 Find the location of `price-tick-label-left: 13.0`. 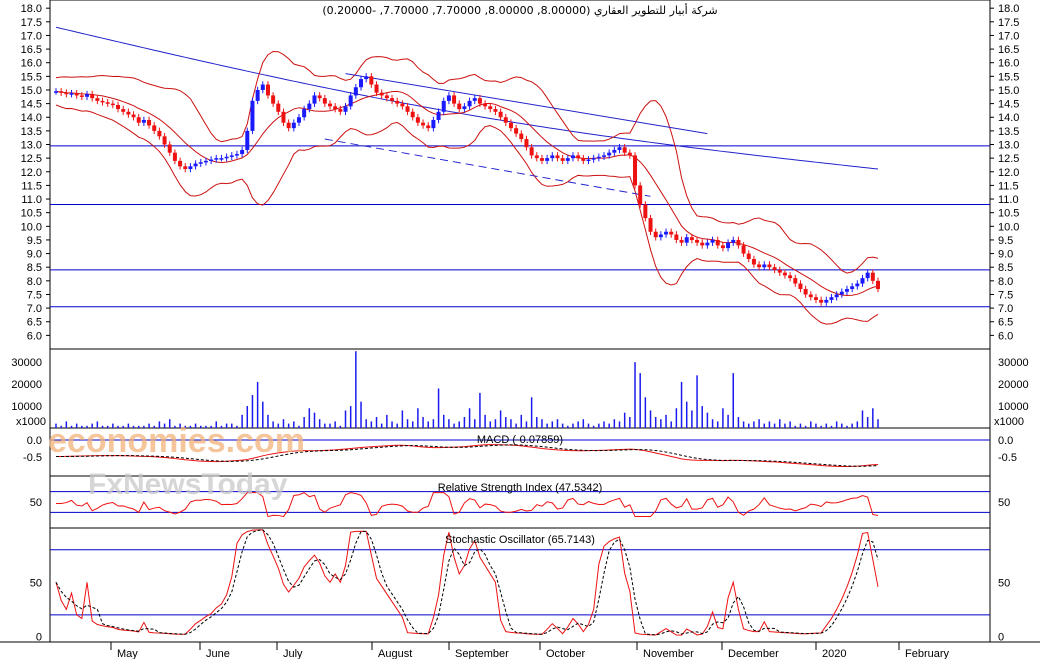

price-tick-label-left: 13.0 is located at coordinates (31, 146).